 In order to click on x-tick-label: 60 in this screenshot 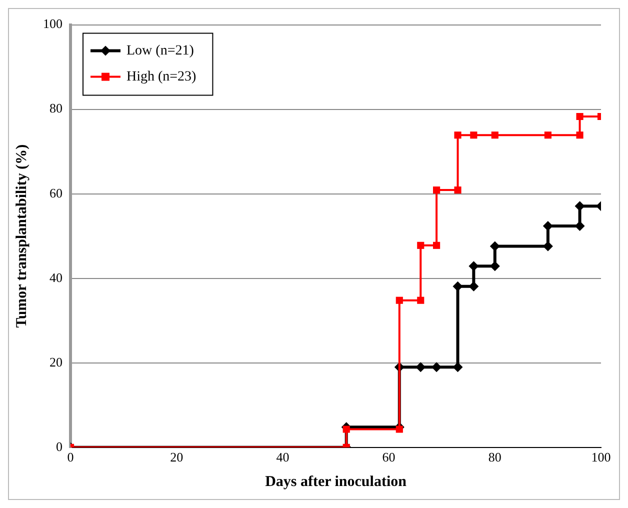, I will do `click(389, 457)`.